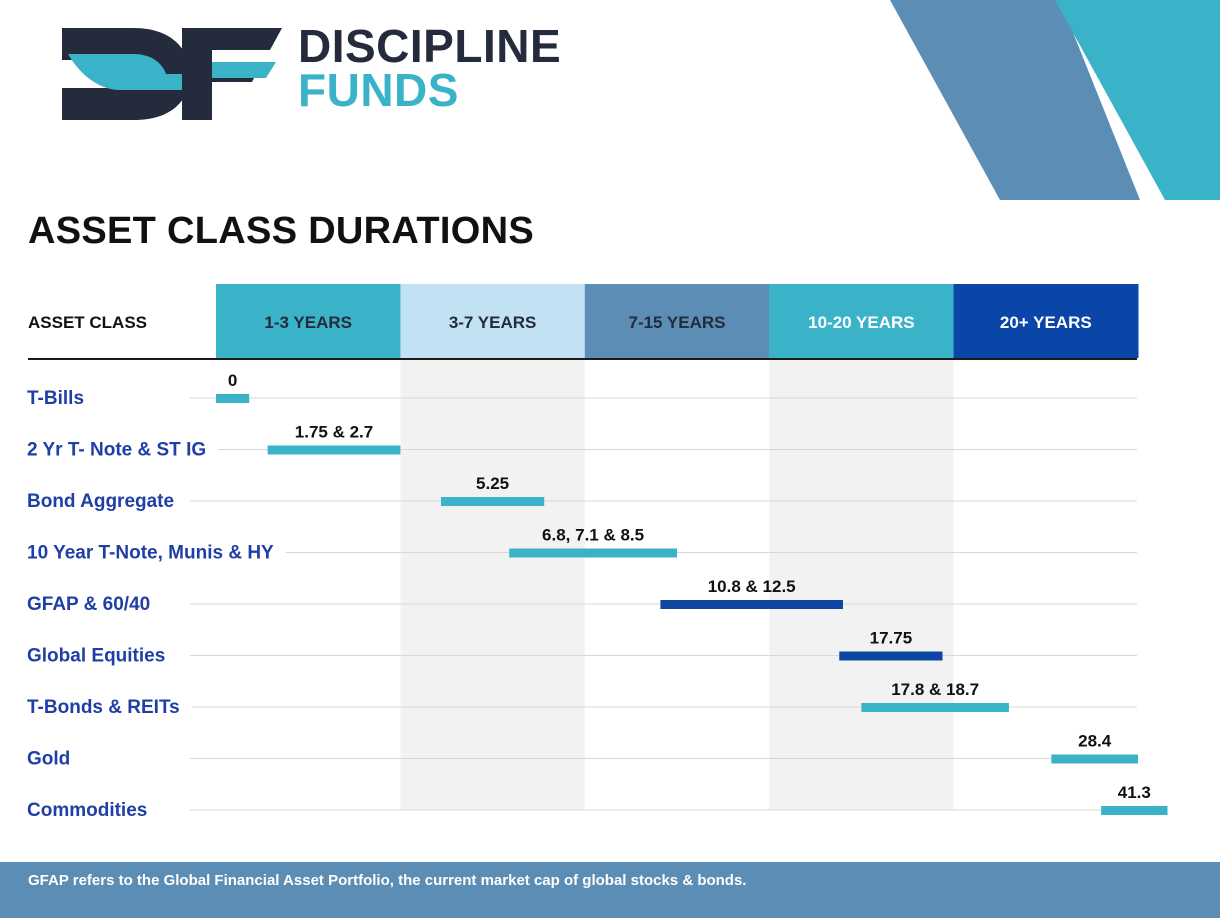  I want to click on bar-data-label: 6.8, 7.1 & 8.5, so click(593, 535).